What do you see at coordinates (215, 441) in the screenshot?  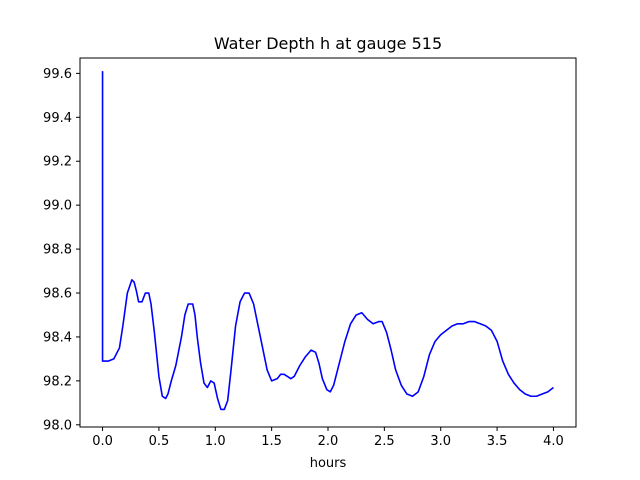 I see `x-tick-label: 1.0` at bounding box center [215, 441].